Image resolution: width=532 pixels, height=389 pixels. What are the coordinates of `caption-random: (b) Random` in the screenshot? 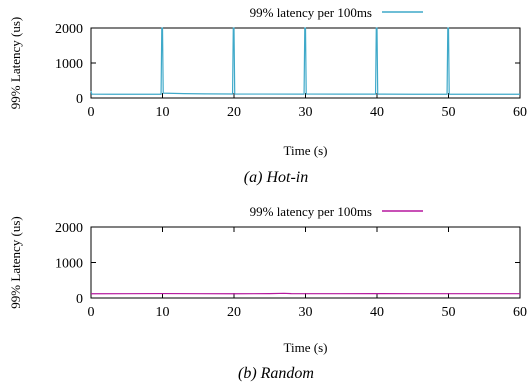 It's located at (276, 373).